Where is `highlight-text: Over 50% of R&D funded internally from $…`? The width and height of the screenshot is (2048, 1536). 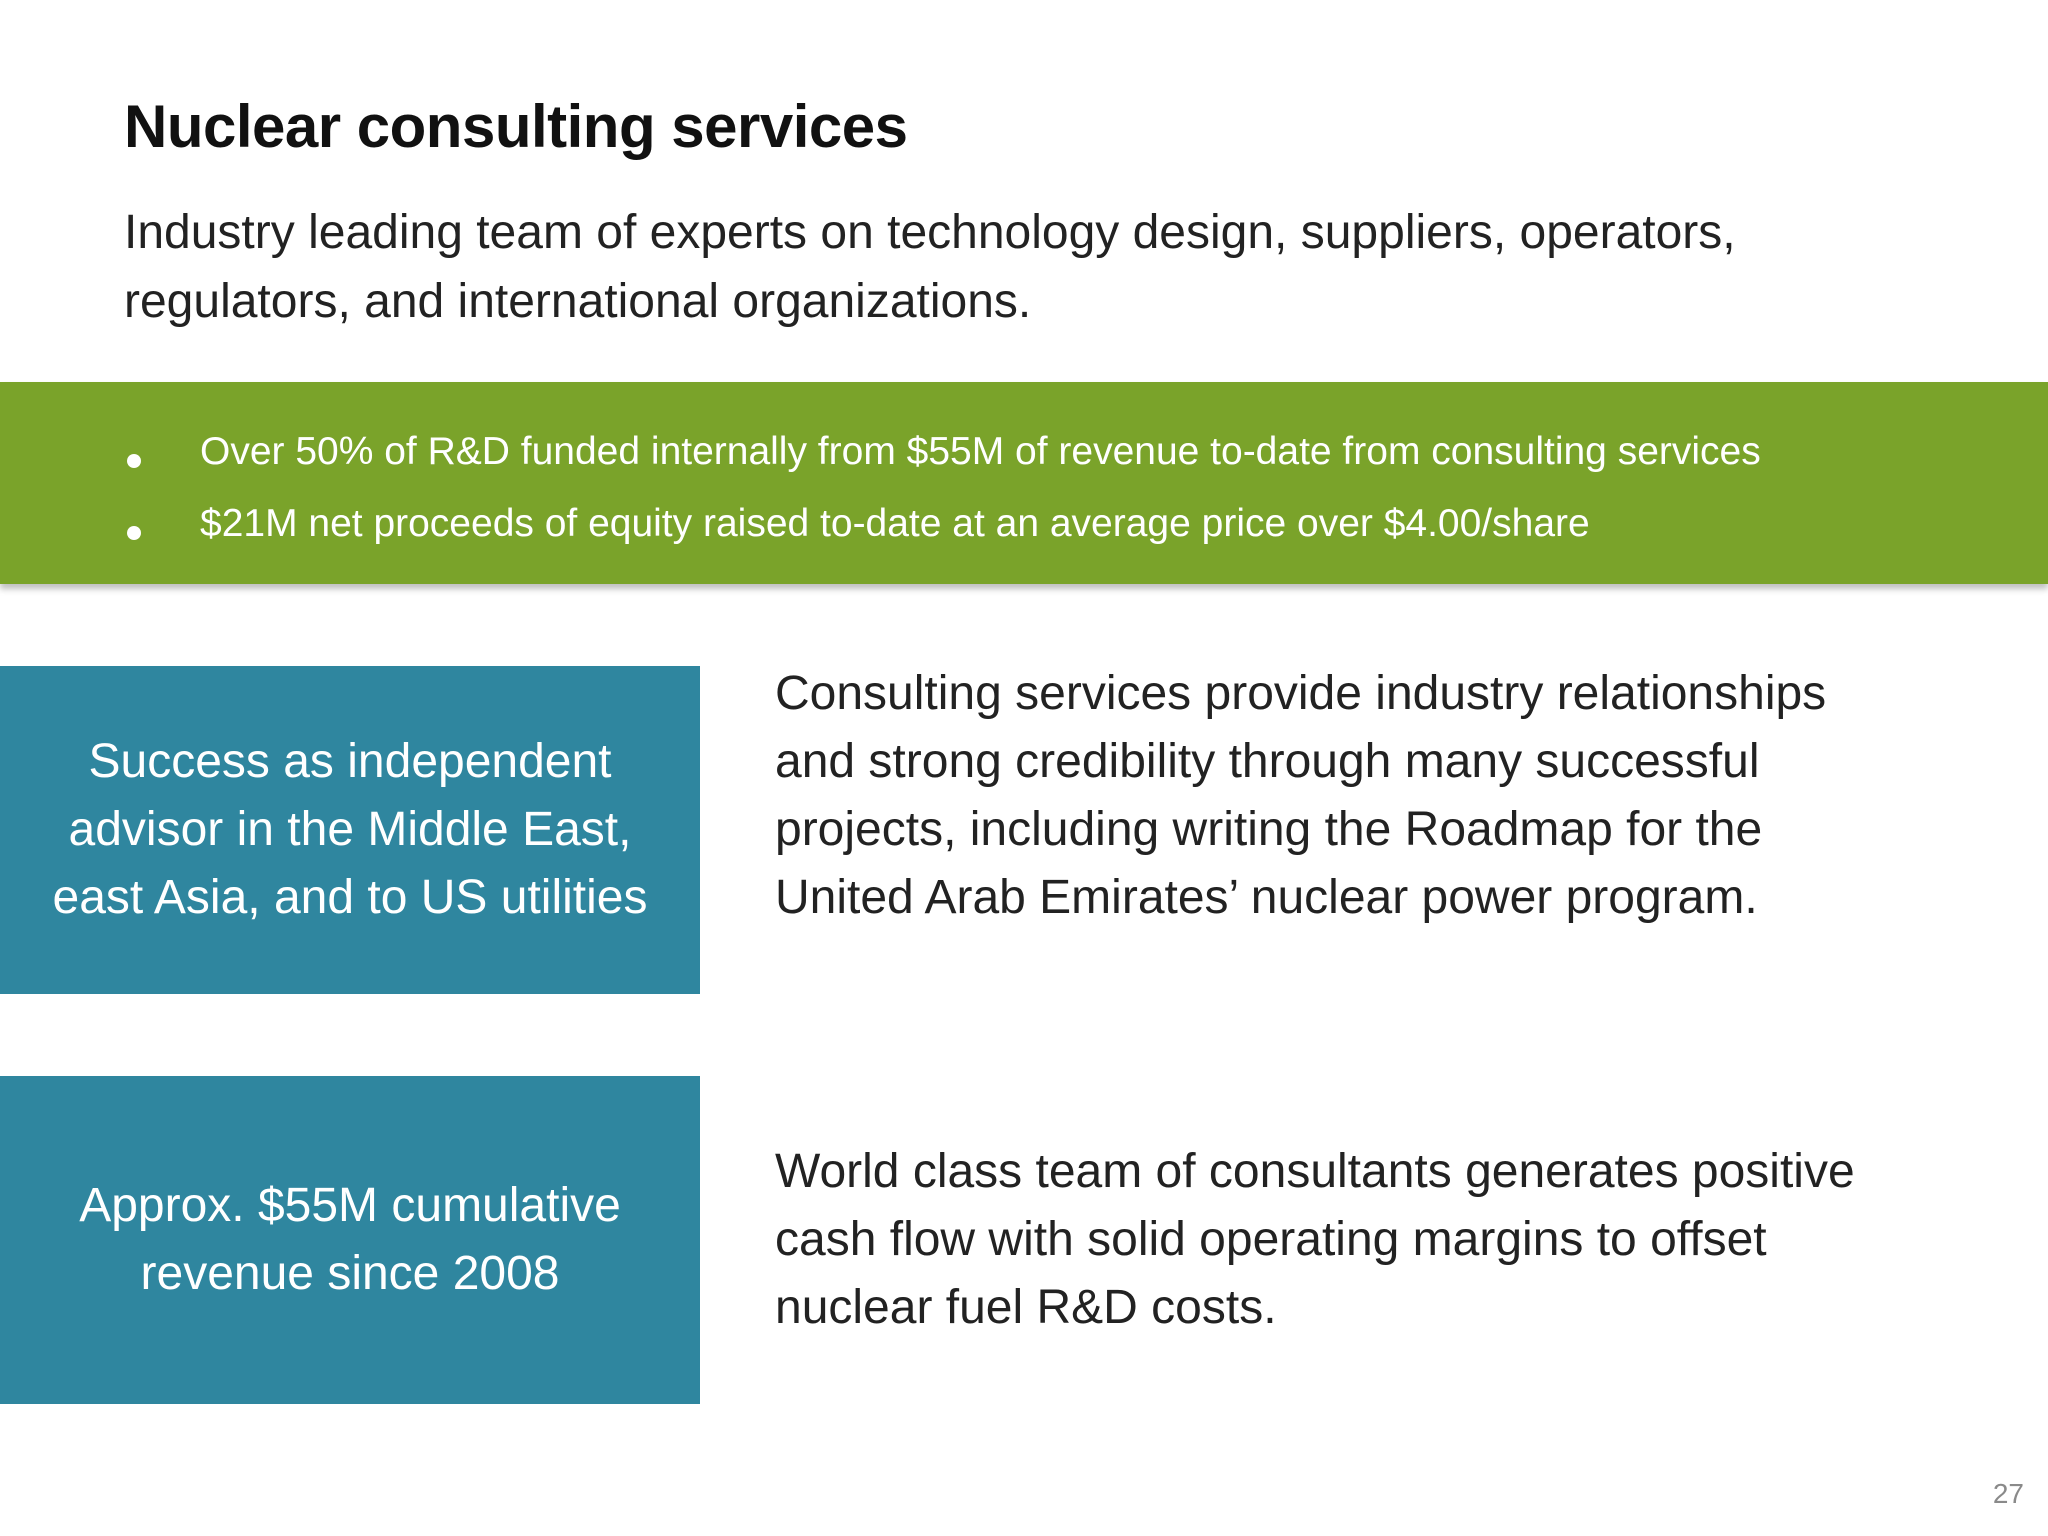
highlight-text: Over 50% of R&D funded internally from $… is located at coordinates (980, 451).